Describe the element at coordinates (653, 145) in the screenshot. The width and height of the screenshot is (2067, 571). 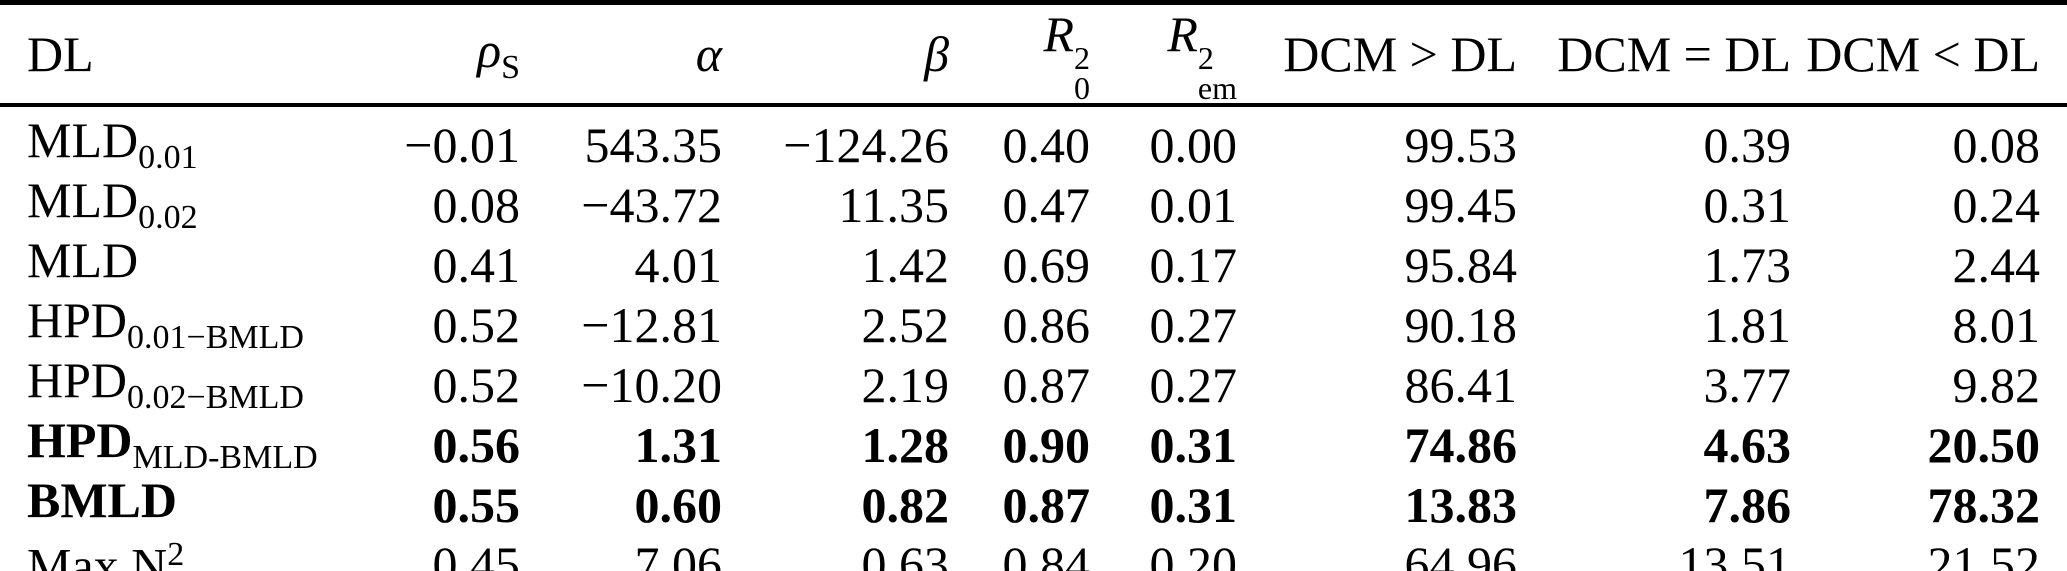
I see `cell-alpha: 543.35` at that location.